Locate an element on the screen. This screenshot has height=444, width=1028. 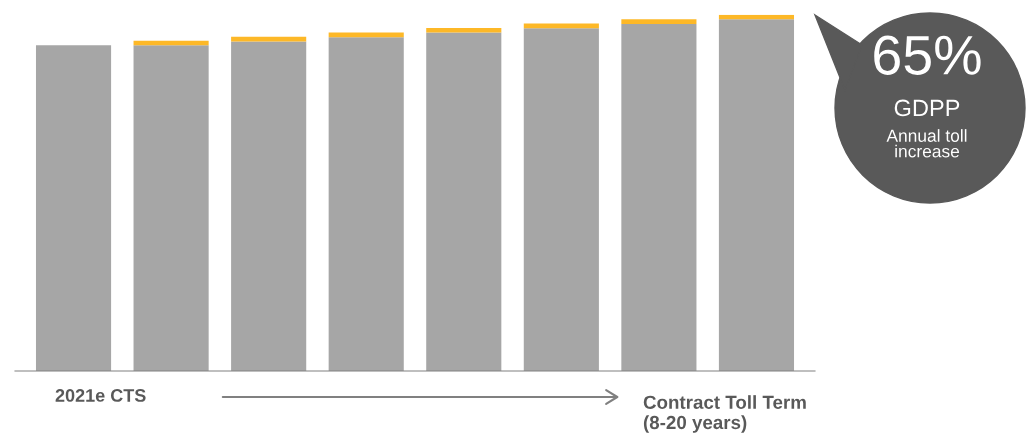
text: GDPP is located at coordinates (927, 108).